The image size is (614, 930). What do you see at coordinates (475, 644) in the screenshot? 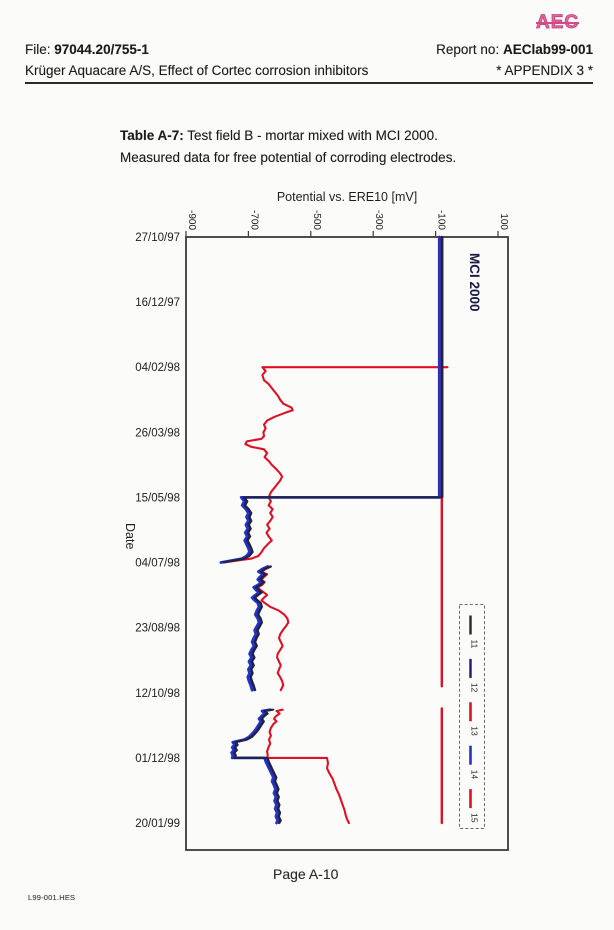
I see `legend-label-11: 11` at bounding box center [475, 644].